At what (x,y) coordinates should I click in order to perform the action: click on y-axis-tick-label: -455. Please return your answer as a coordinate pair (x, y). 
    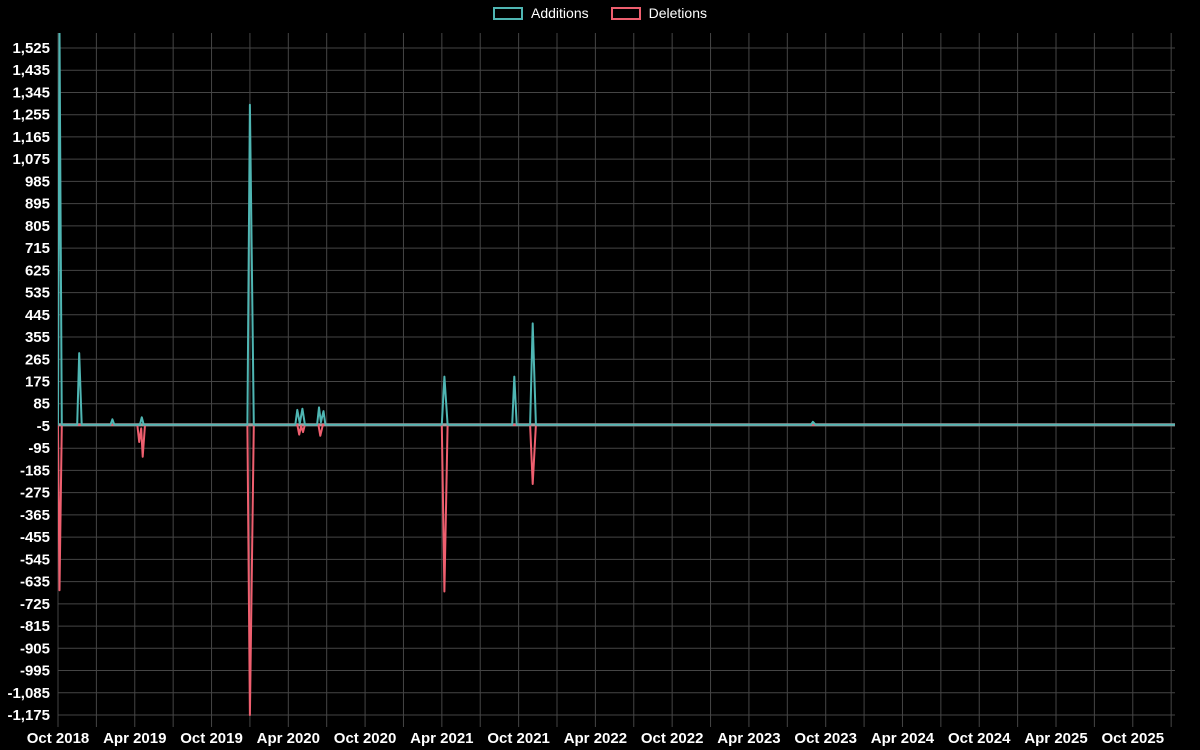
    Looking at the image, I should click on (35, 537).